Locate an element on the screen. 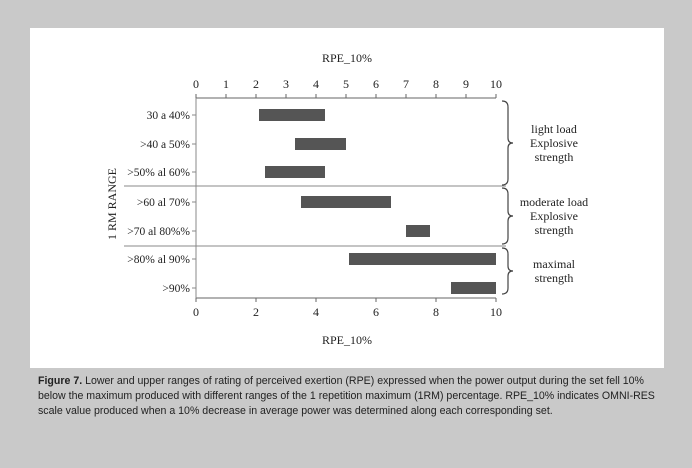 This screenshot has height=468, width=692. bottom-tick-label: 0 is located at coordinates (196, 312).